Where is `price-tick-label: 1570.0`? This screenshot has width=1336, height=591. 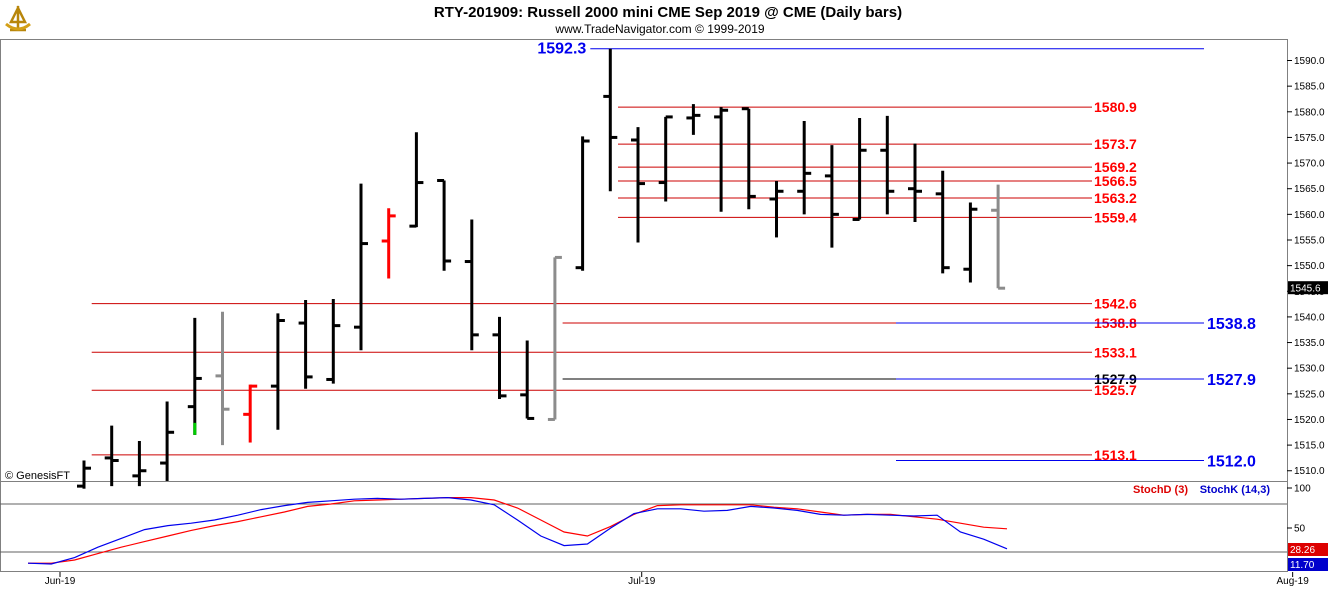 price-tick-label: 1570.0 is located at coordinates (1309, 164).